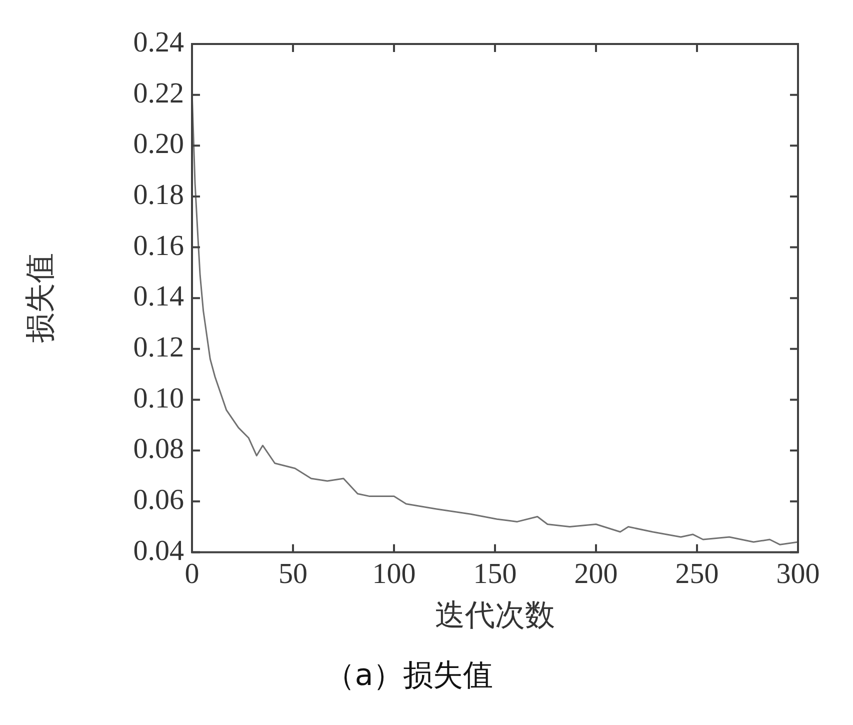  Describe the element at coordinates (409, 675) in the screenshot. I see `text: （a）损失值` at that location.